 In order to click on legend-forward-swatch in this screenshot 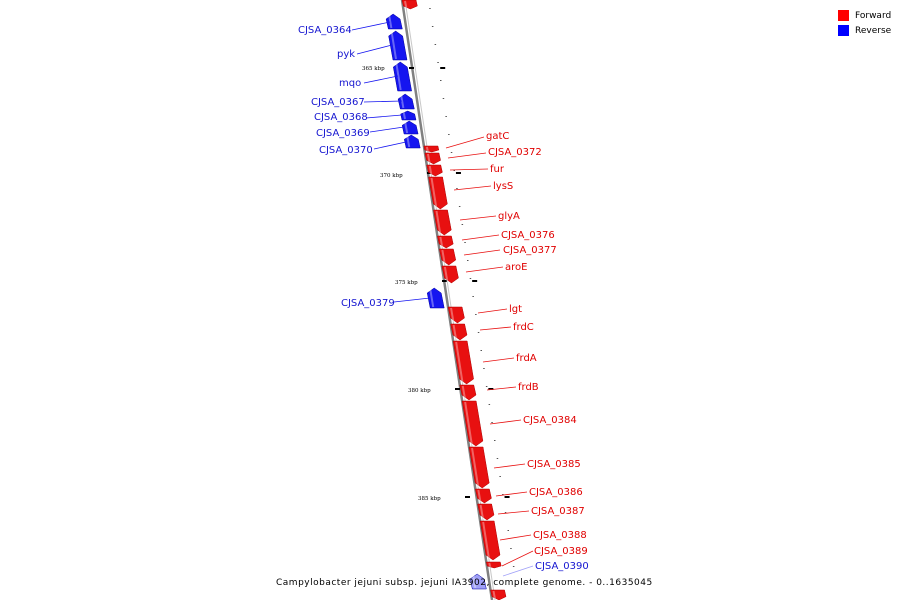, I will do `click(843, 15)`.